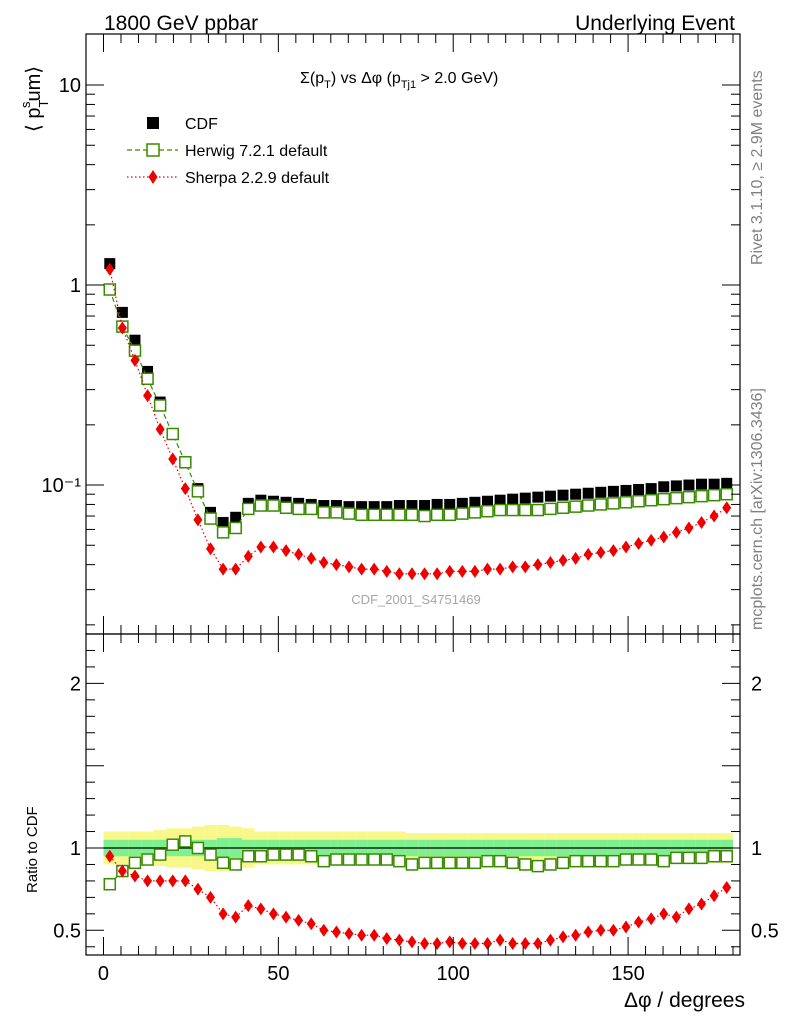 This screenshot has height=1024, width=786. I want to click on ratio-y-tick-label: 2, so click(75, 684).